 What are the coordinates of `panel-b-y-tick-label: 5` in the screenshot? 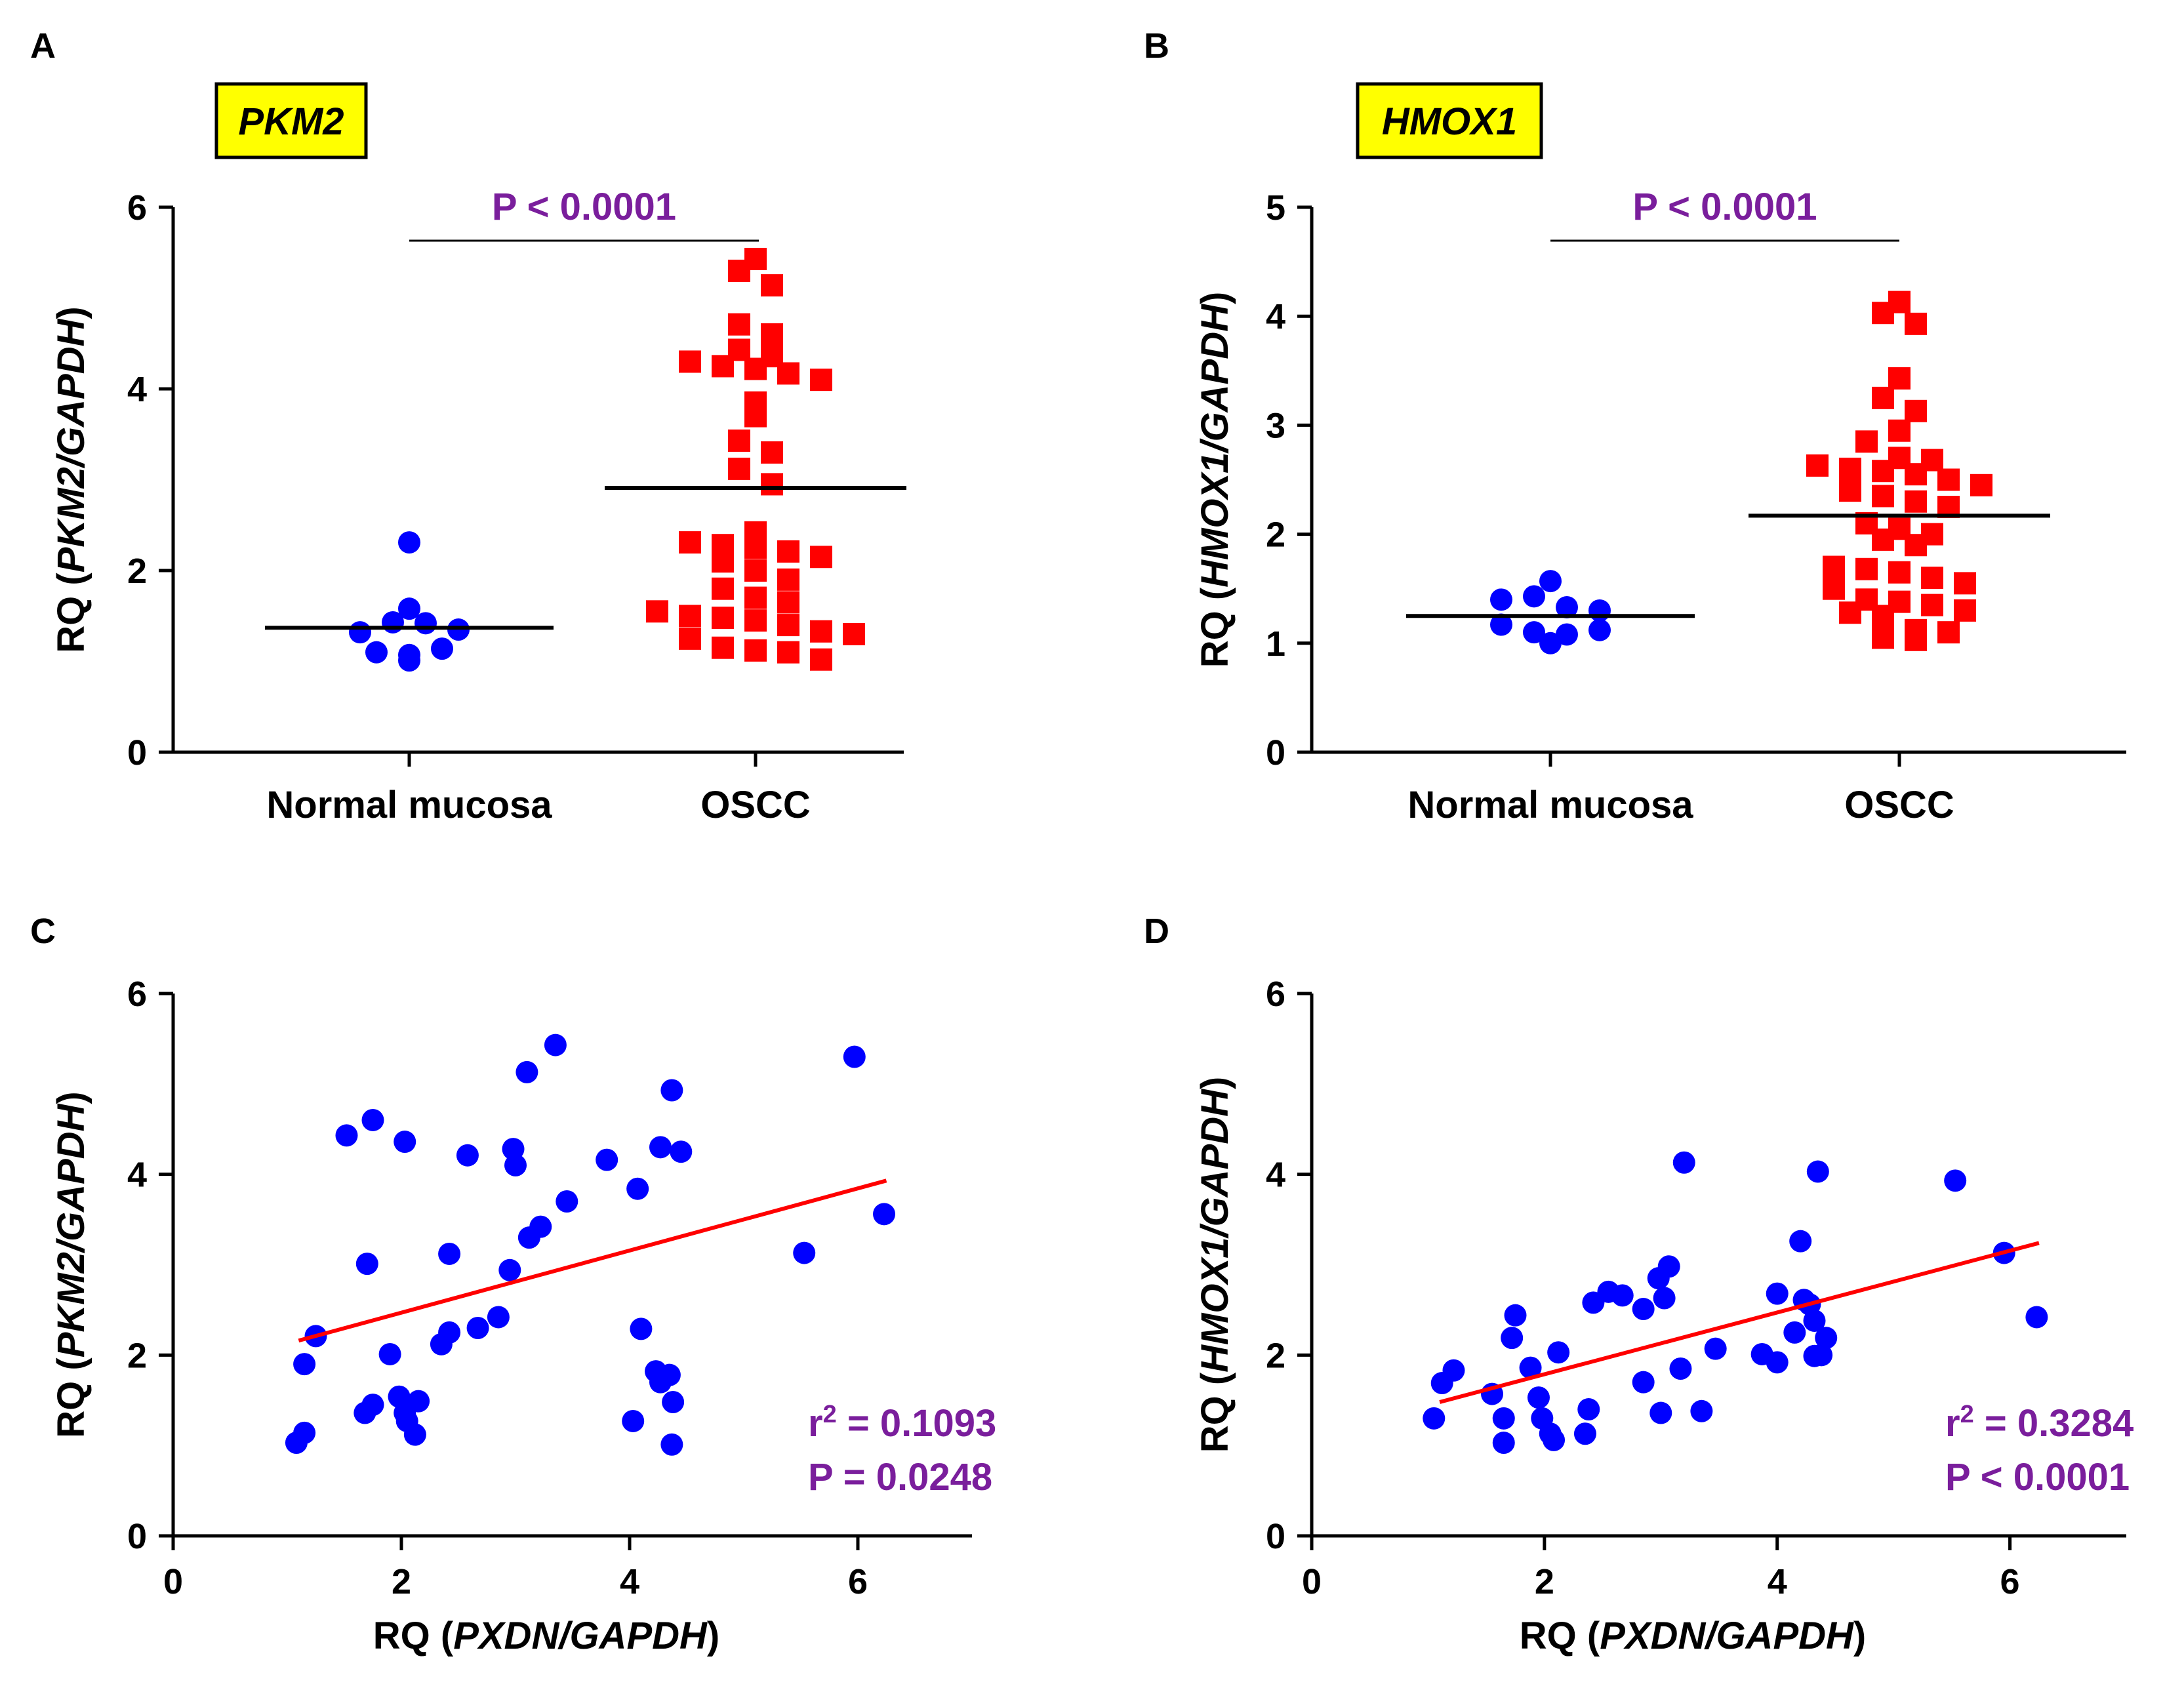 It's located at (1275, 208).